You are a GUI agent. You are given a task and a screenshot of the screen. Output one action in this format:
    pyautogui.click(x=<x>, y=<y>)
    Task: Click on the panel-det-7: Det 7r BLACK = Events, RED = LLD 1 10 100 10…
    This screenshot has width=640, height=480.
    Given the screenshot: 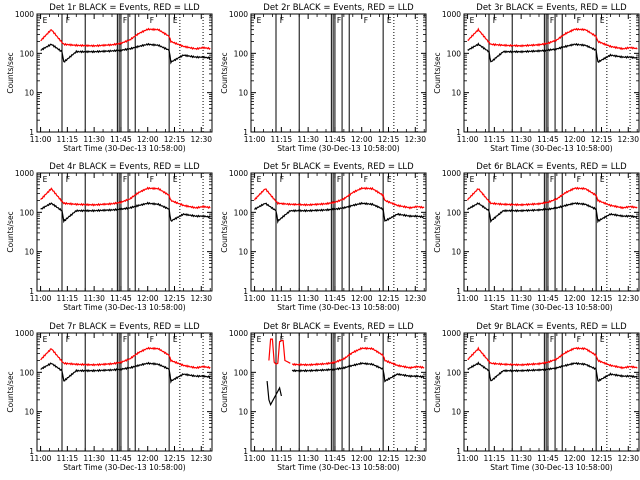 What is the action you would take?
    pyautogui.click(x=109, y=397)
    